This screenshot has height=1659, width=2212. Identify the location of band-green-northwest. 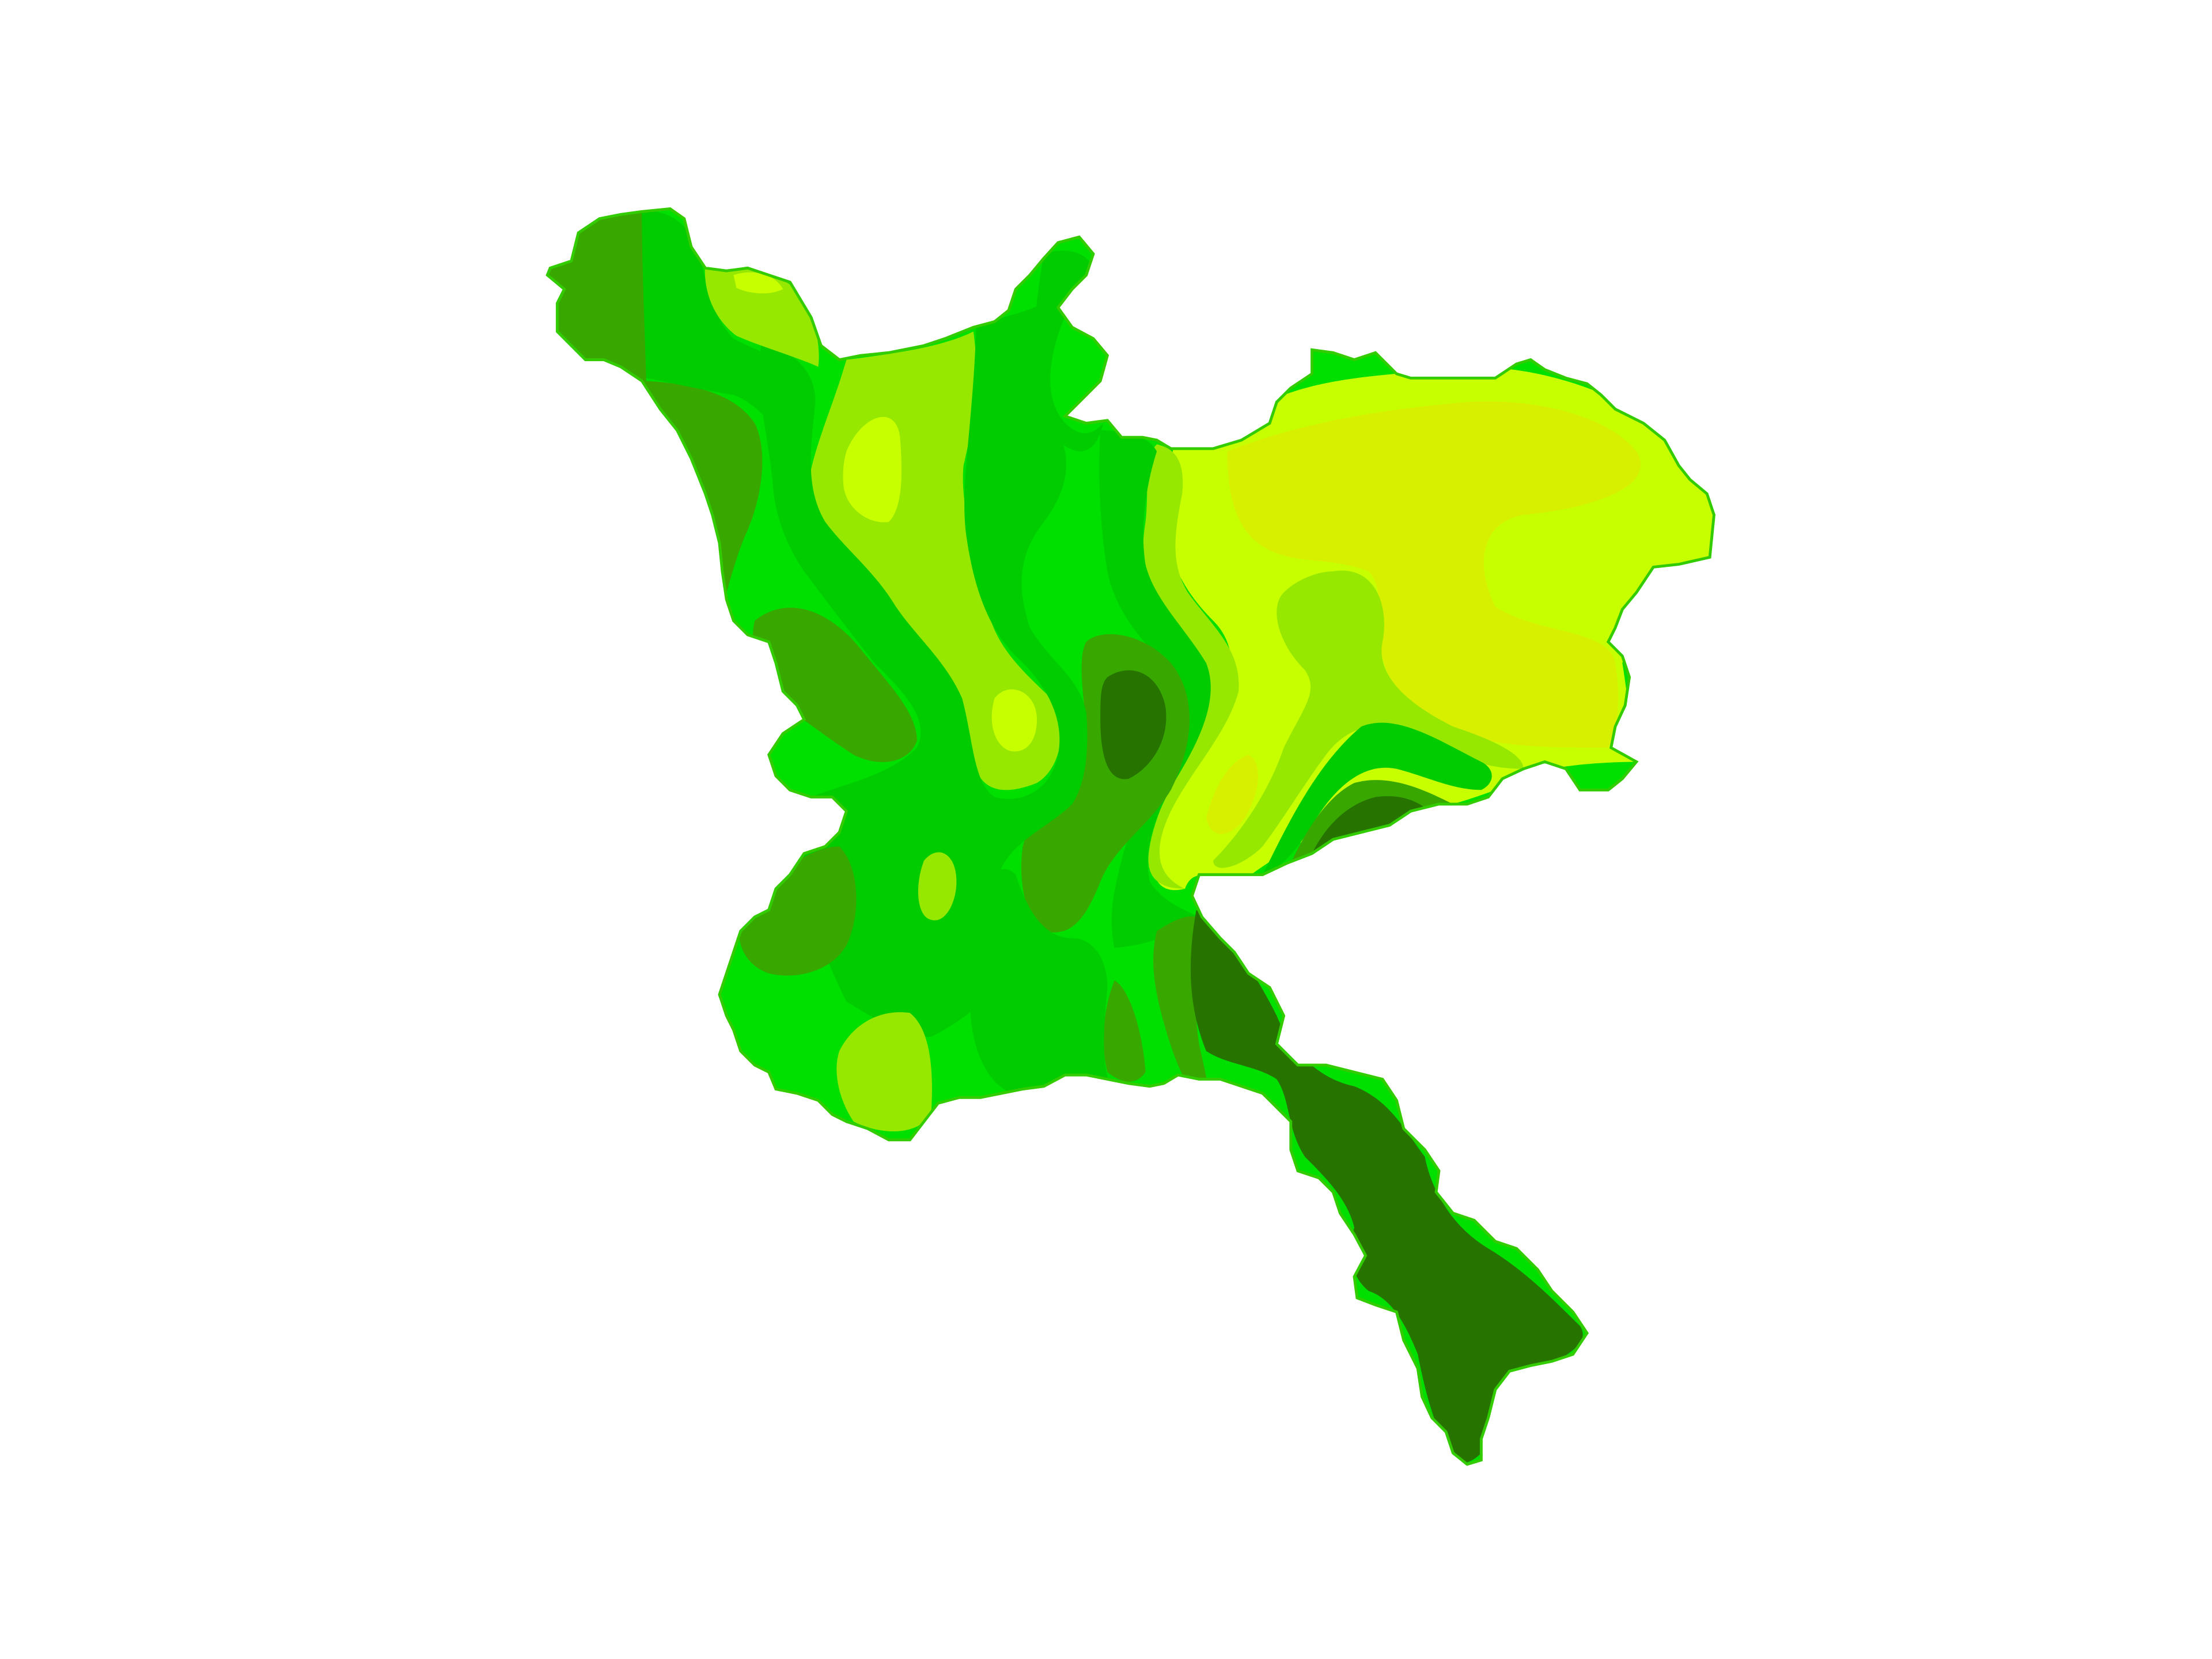
(727, 324).